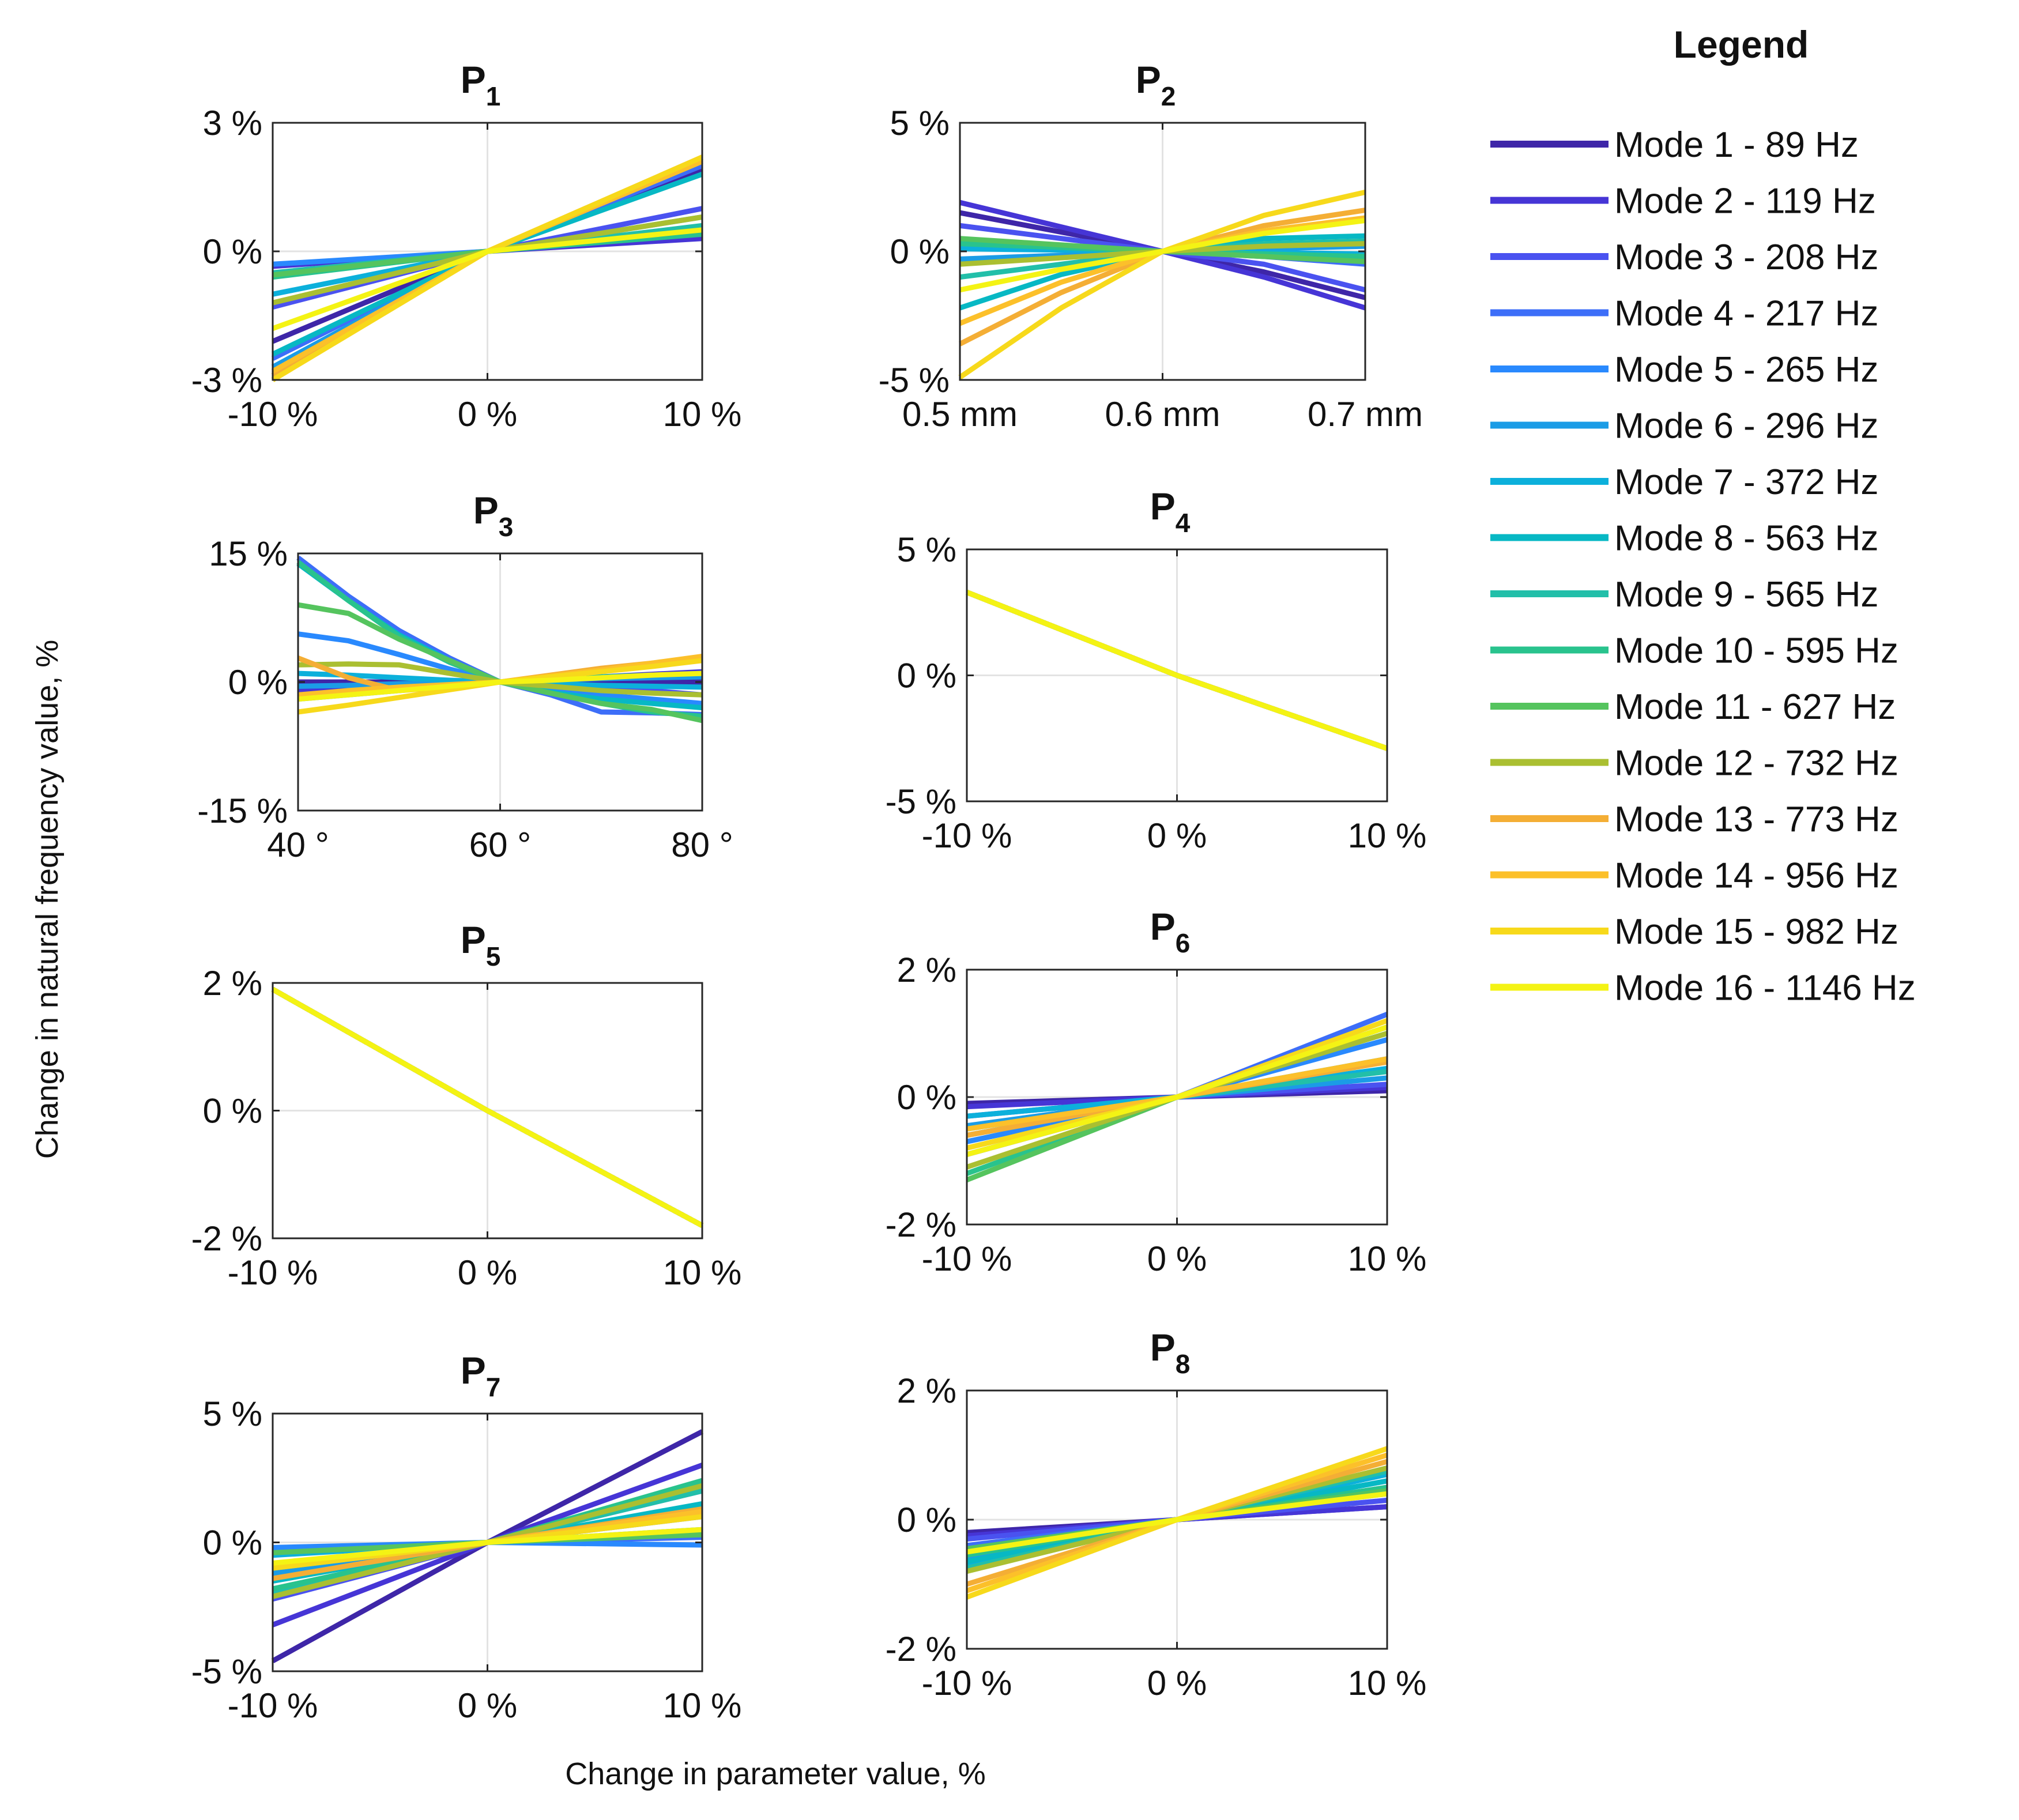  I want to click on legend-label: Mode 12 - 732 Hz, so click(1756, 763).